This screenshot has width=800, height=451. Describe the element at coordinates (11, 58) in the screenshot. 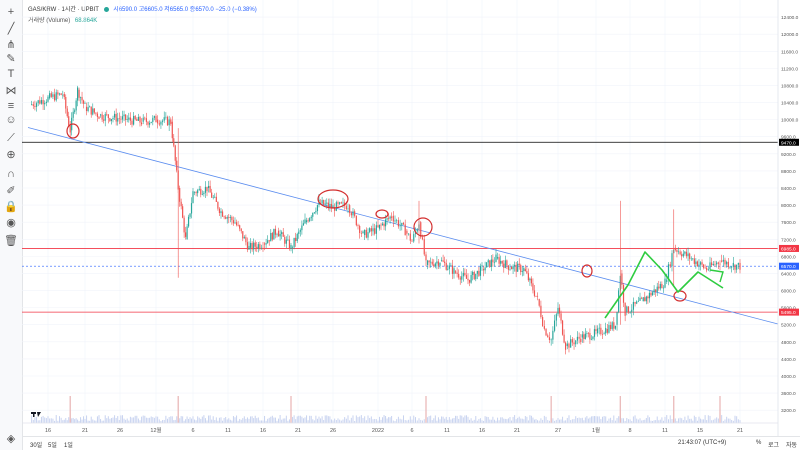

I see `brush-icon: ✎` at that location.